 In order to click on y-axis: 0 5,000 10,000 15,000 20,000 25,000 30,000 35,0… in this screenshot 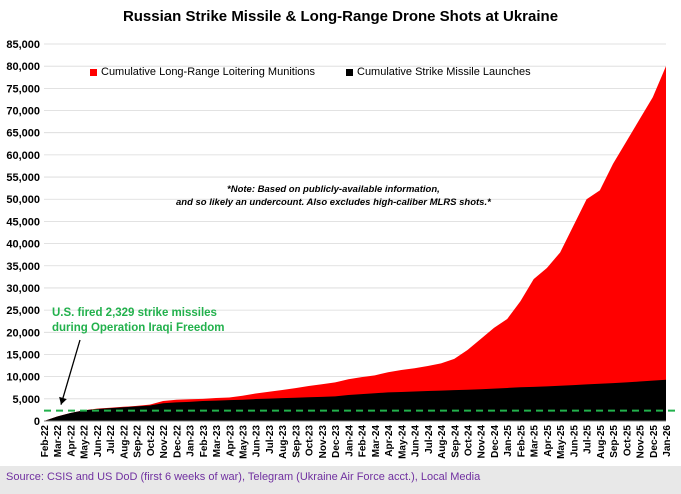, I will do `click(23, 233)`.